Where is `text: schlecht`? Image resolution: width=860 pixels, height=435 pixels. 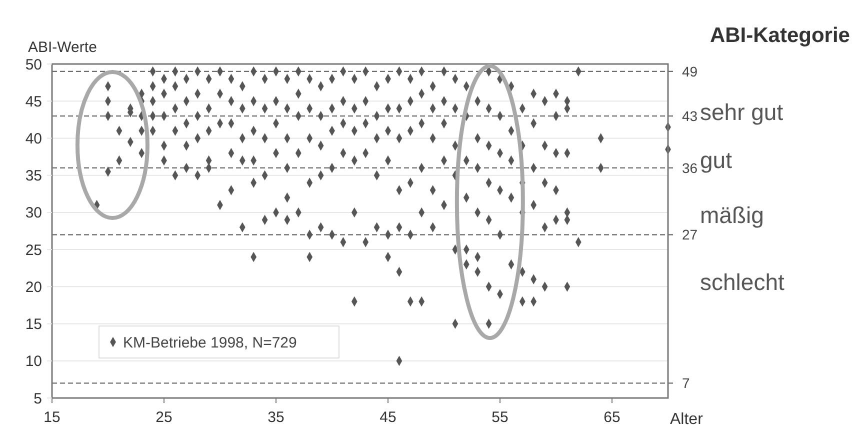 text: schlecht is located at coordinates (742, 282).